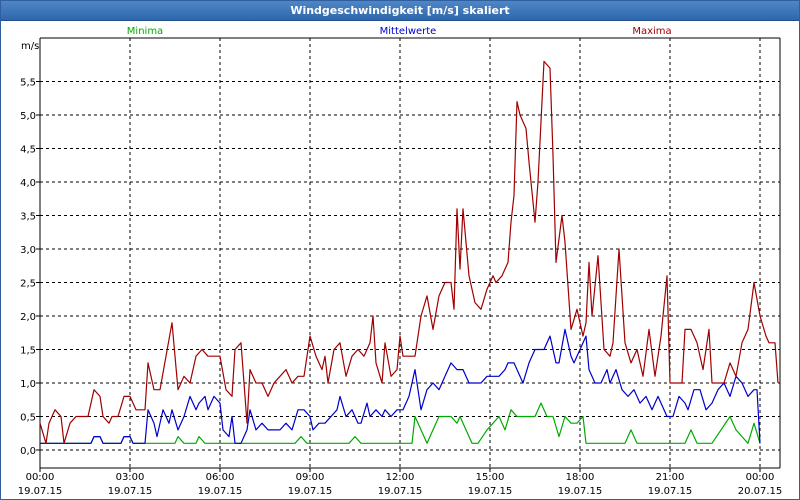 This screenshot has width=800, height=500. I want to click on y-tick-label: 1,5, so click(28, 351).